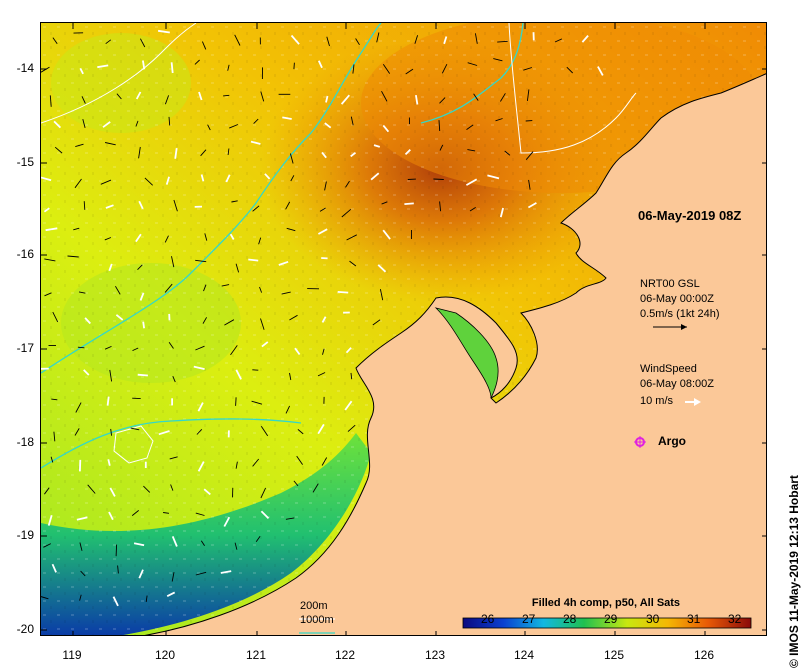 This screenshot has height=672, width=809. I want to click on y-tick-label: -20, so click(25, 629).